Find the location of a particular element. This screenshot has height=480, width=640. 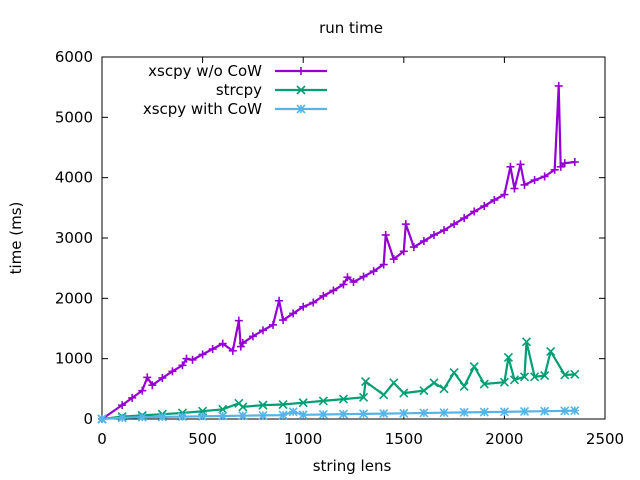

x-tick-label: 2000 is located at coordinates (504, 439).